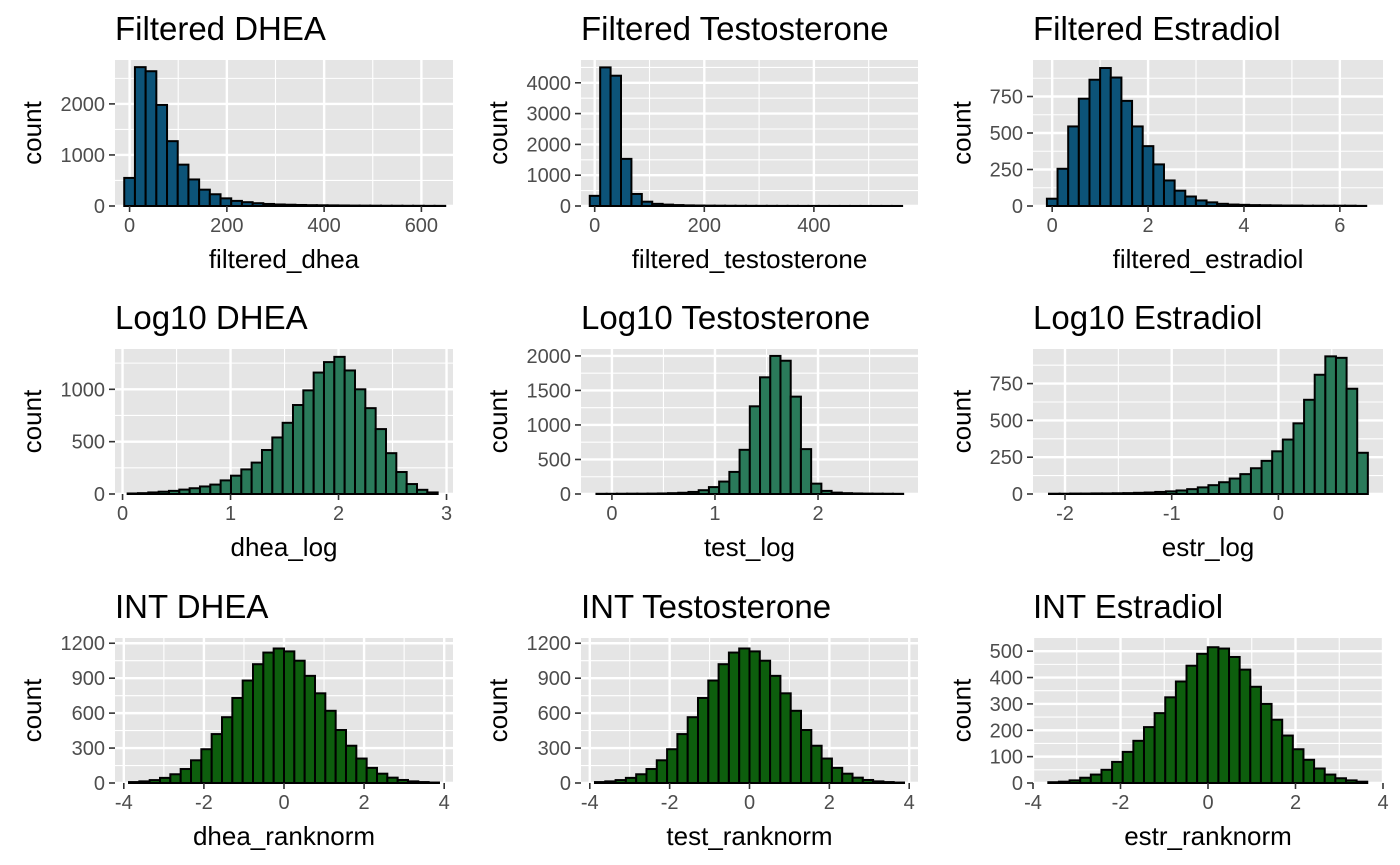 Image resolution: width=1400 pixels, height=865 pixels. Describe the element at coordinates (1128, 606) in the screenshot. I see `panel-title: INT Estradiol` at that location.